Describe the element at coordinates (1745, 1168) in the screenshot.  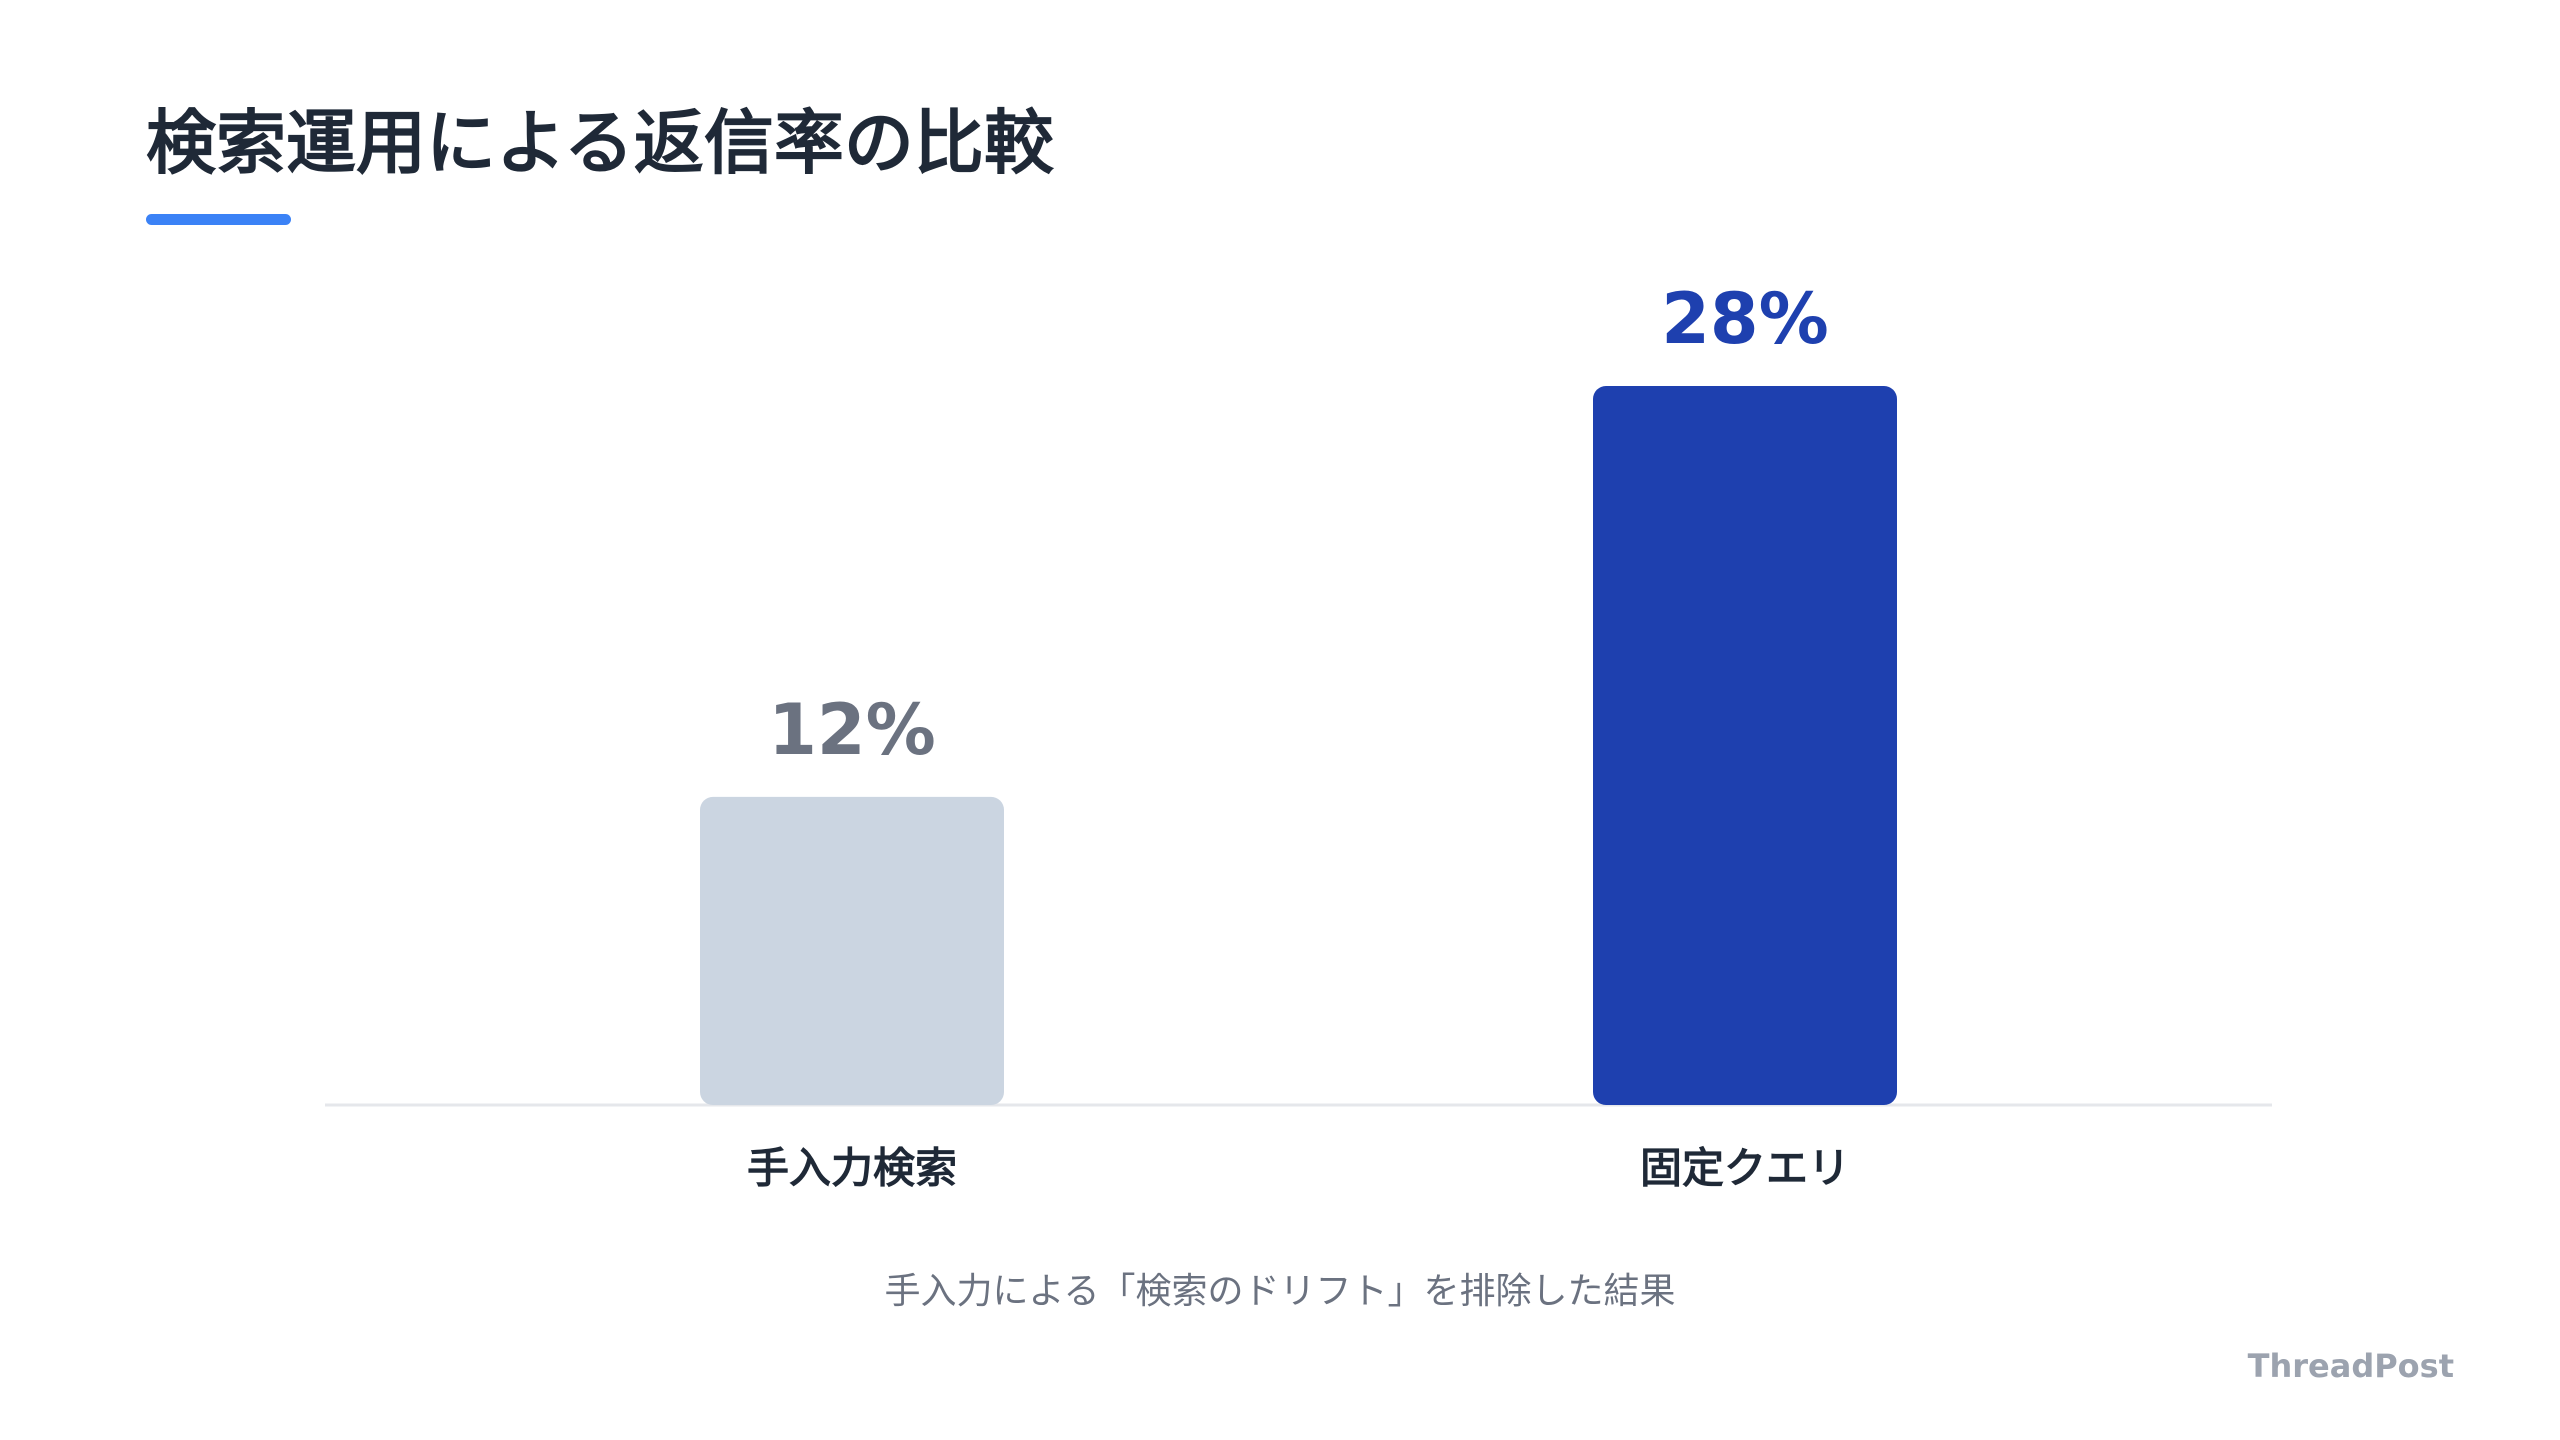
I see `category-label: 固定クエリ` at that location.